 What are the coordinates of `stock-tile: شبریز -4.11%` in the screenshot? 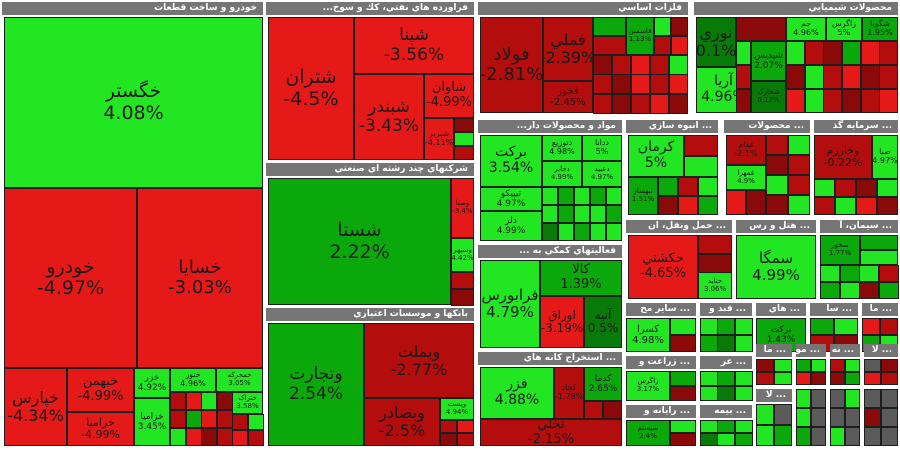 It's located at (439, 139).